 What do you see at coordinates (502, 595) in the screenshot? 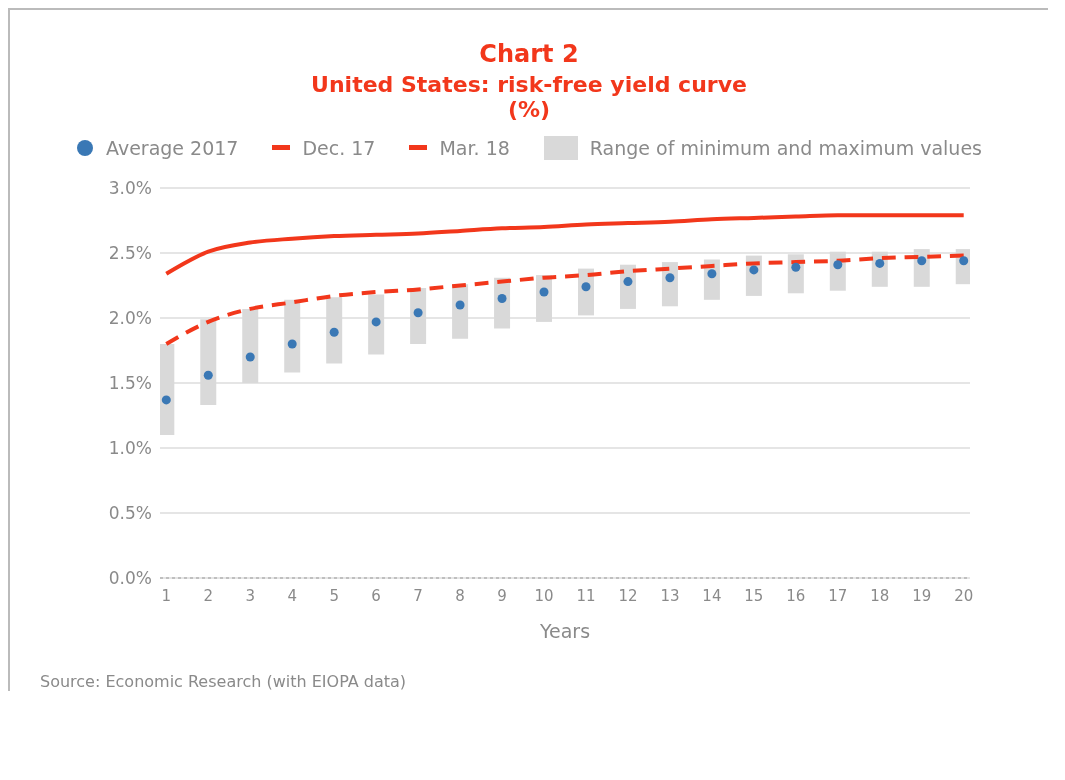
I see `x-tick-label: 9` at bounding box center [502, 595].